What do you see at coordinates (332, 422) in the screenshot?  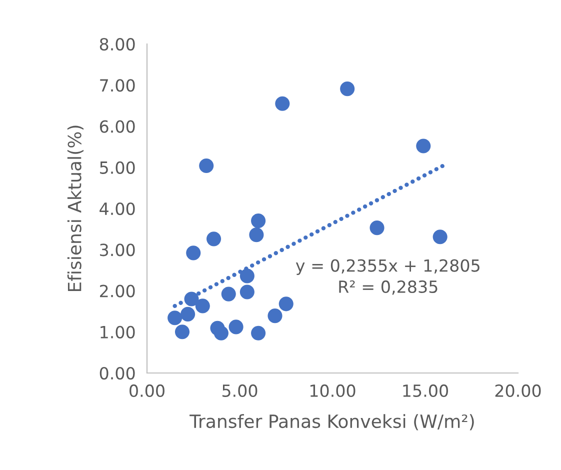 I see `x-axis-title: Transfer Panas Konveksi (W/m²)` at bounding box center [332, 422].